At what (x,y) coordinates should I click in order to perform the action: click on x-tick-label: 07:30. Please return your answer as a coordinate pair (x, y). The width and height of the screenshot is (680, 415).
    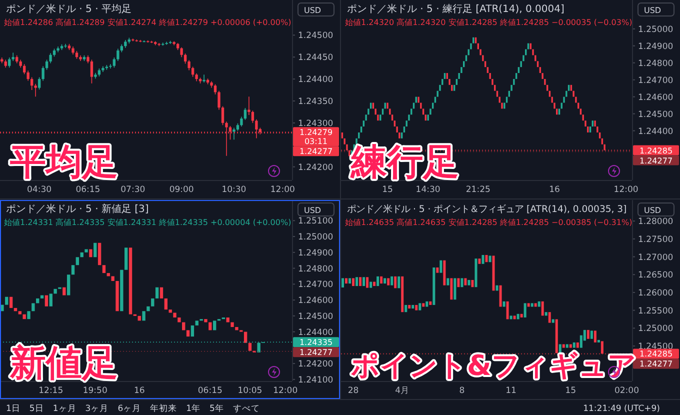
    Looking at the image, I should click on (133, 190).